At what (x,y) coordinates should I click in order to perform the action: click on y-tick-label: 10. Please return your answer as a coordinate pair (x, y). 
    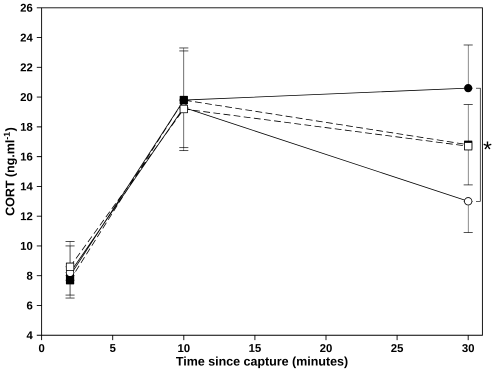
    Looking at the image, I should click on (26, 246).